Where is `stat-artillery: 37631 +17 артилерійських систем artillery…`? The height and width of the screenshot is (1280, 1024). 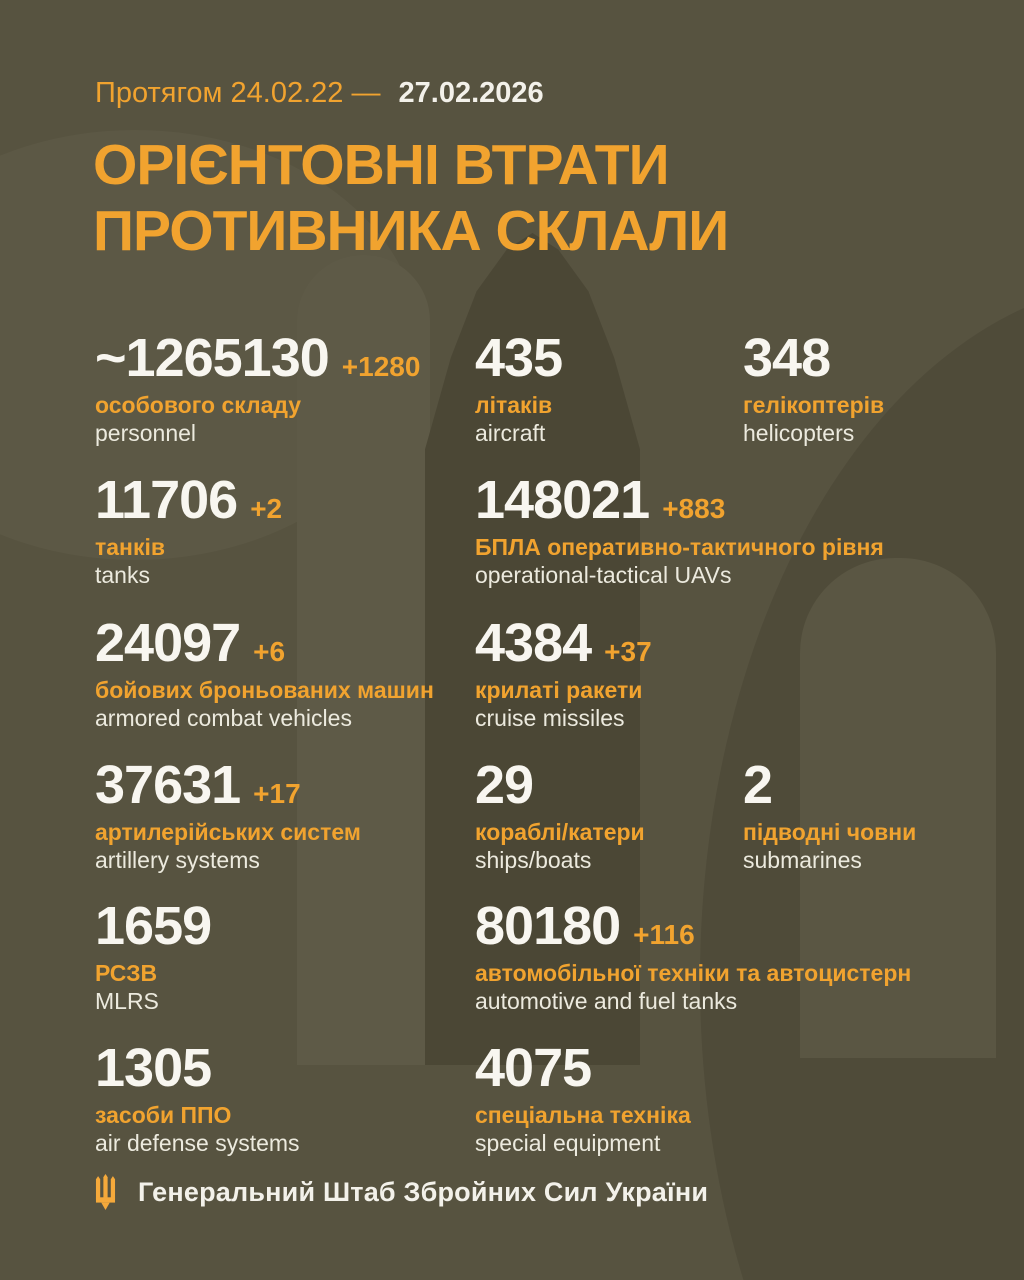
stat-artillery: 37631 +17 артилерійських систем artillery… is located at coordinates (228, 816).